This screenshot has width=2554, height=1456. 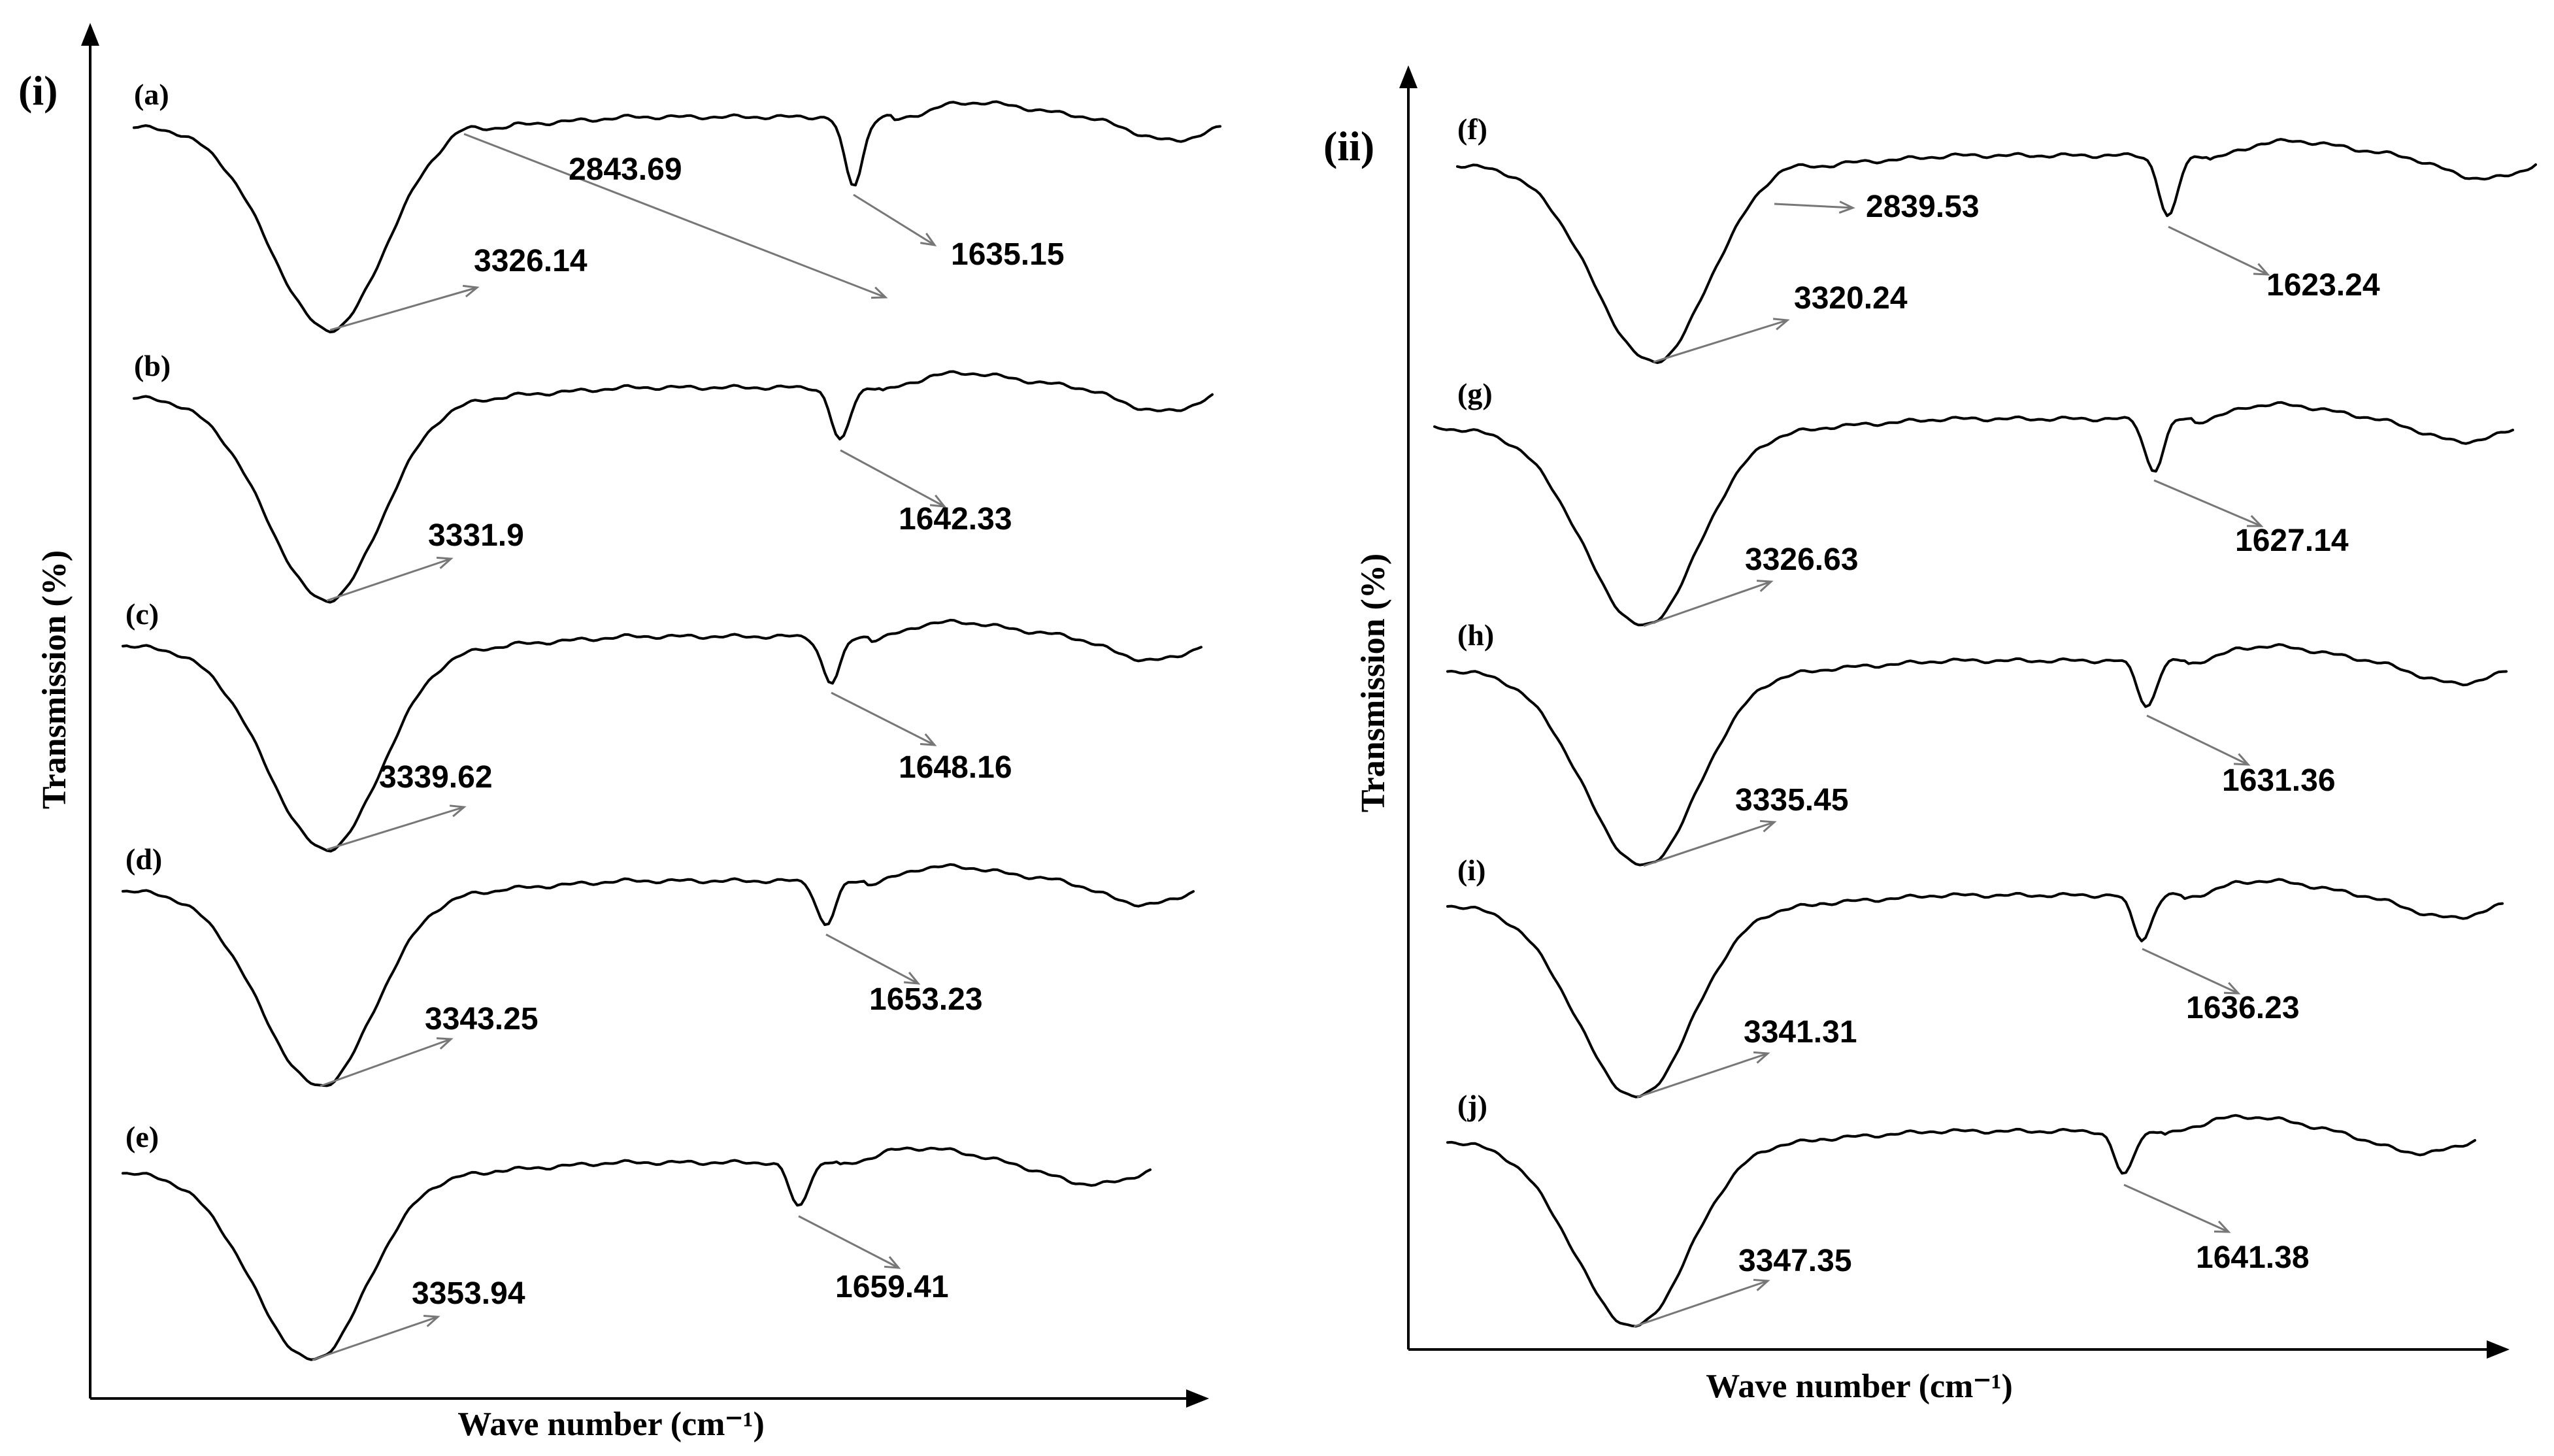 I want to click on peak-a-2-label: 3326.14, so click(x=531, y=261).